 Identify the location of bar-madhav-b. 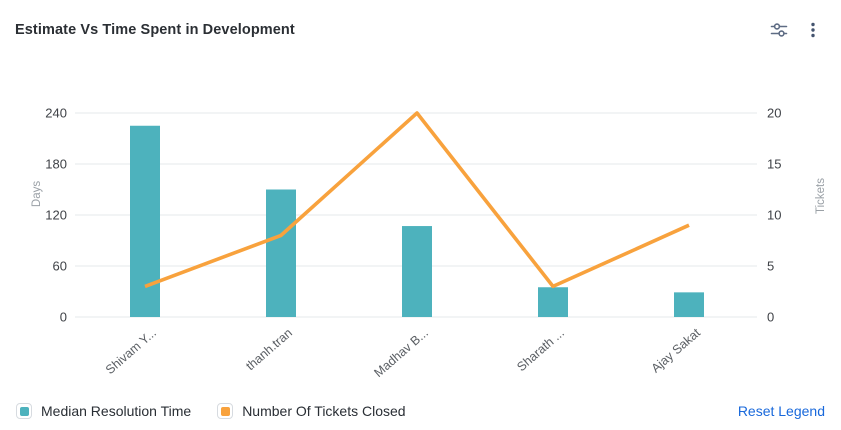
(417, 271).